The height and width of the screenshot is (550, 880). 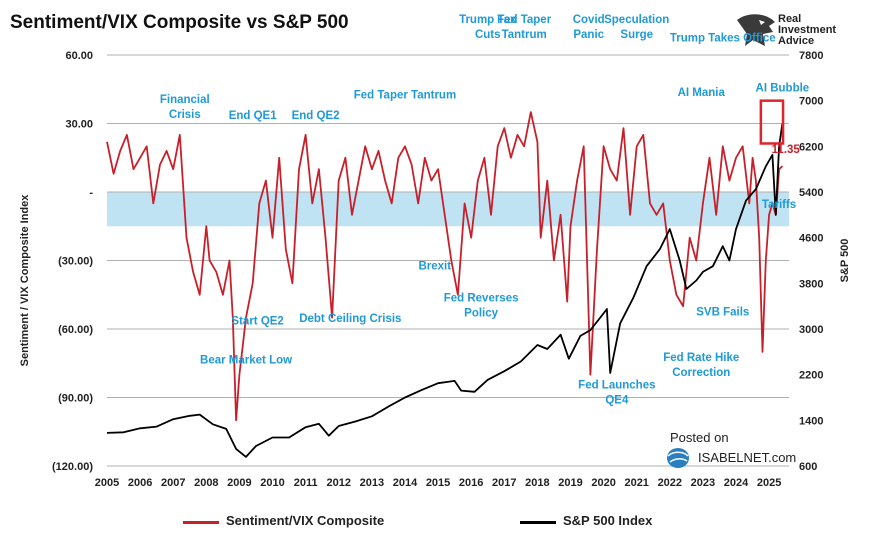 What do you see at coordinates (617, 400) in the screenshot?
I see `annotation-line: QE4` at bounding box center [617, 400].